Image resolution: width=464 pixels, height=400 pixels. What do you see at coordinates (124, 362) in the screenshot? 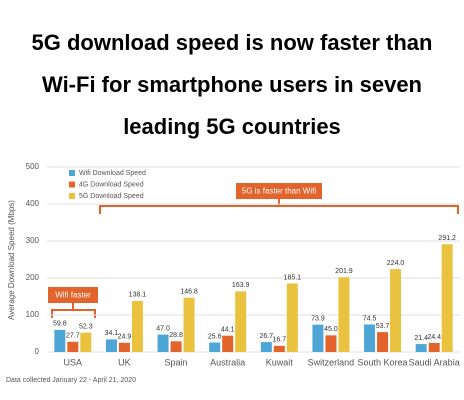
I see `x-tick-label: UK` at bounding box center [124, 362].